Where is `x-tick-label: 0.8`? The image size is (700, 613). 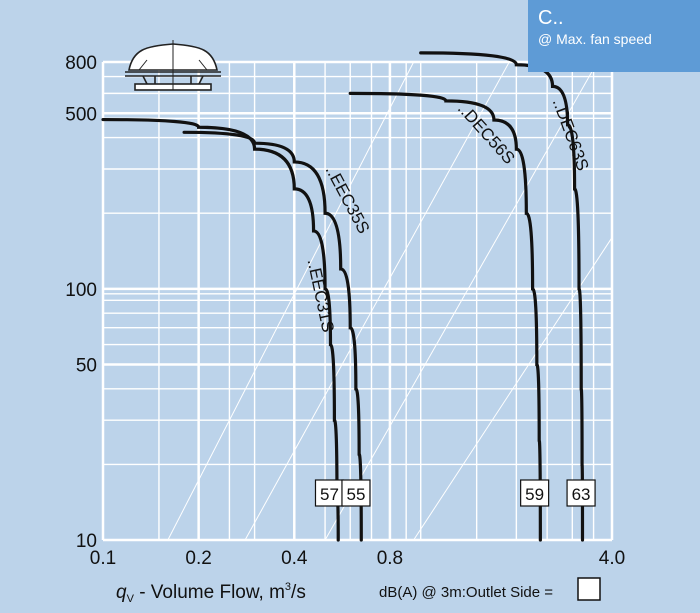
x-tick-label: 0.8 is located at coordinates (390, 558).